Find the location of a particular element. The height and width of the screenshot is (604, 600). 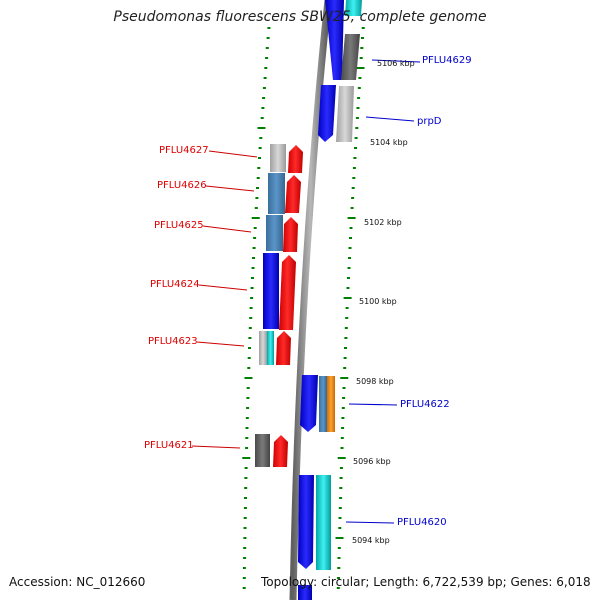

gene-label-pflu4626: PFLU4626 is located at coordinates (182, 185).